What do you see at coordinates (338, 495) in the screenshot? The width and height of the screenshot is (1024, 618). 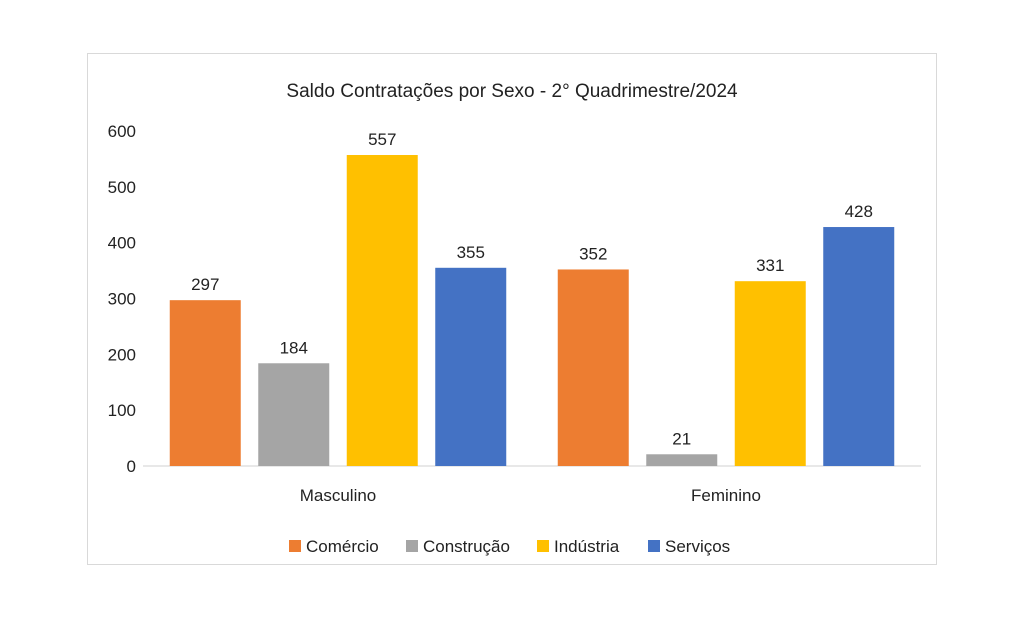 I see `x-category-label: Masculino` at bounding box center [338, 495].